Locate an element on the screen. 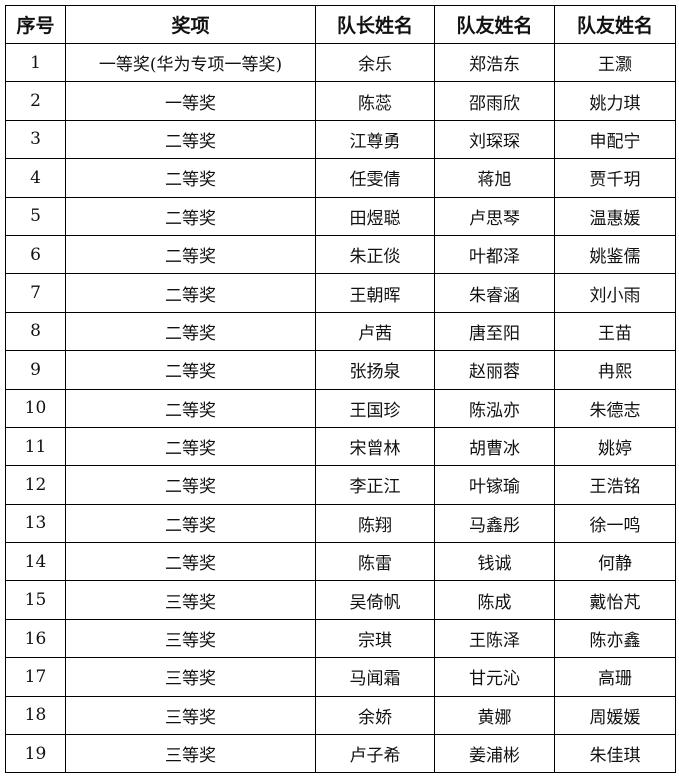 The image size is (679, 780). cell-teammate-1: 刘琛琛 is located at coordinates (494, 139).